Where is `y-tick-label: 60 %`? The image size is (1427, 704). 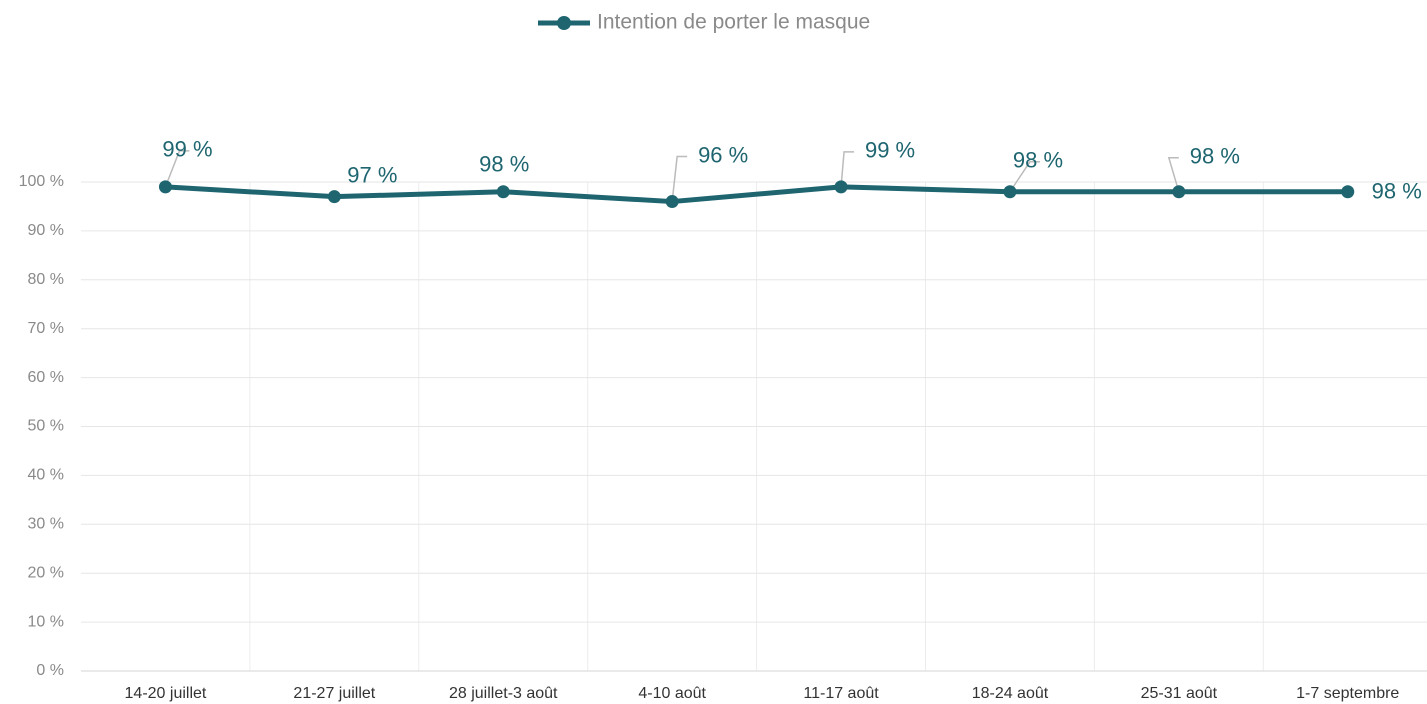
y-tick-label: 60 % is located at coordinates (46, 377).